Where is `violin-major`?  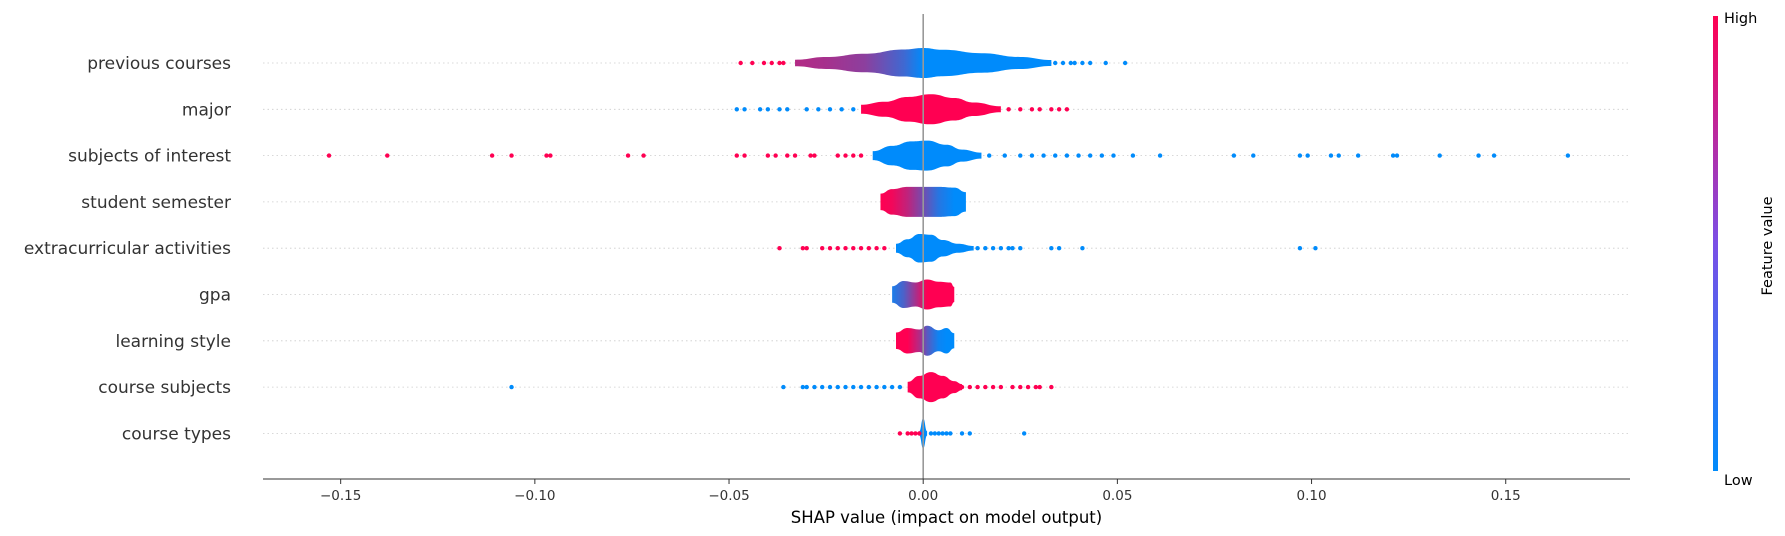
violin-major is located at coordinates (931, 109).